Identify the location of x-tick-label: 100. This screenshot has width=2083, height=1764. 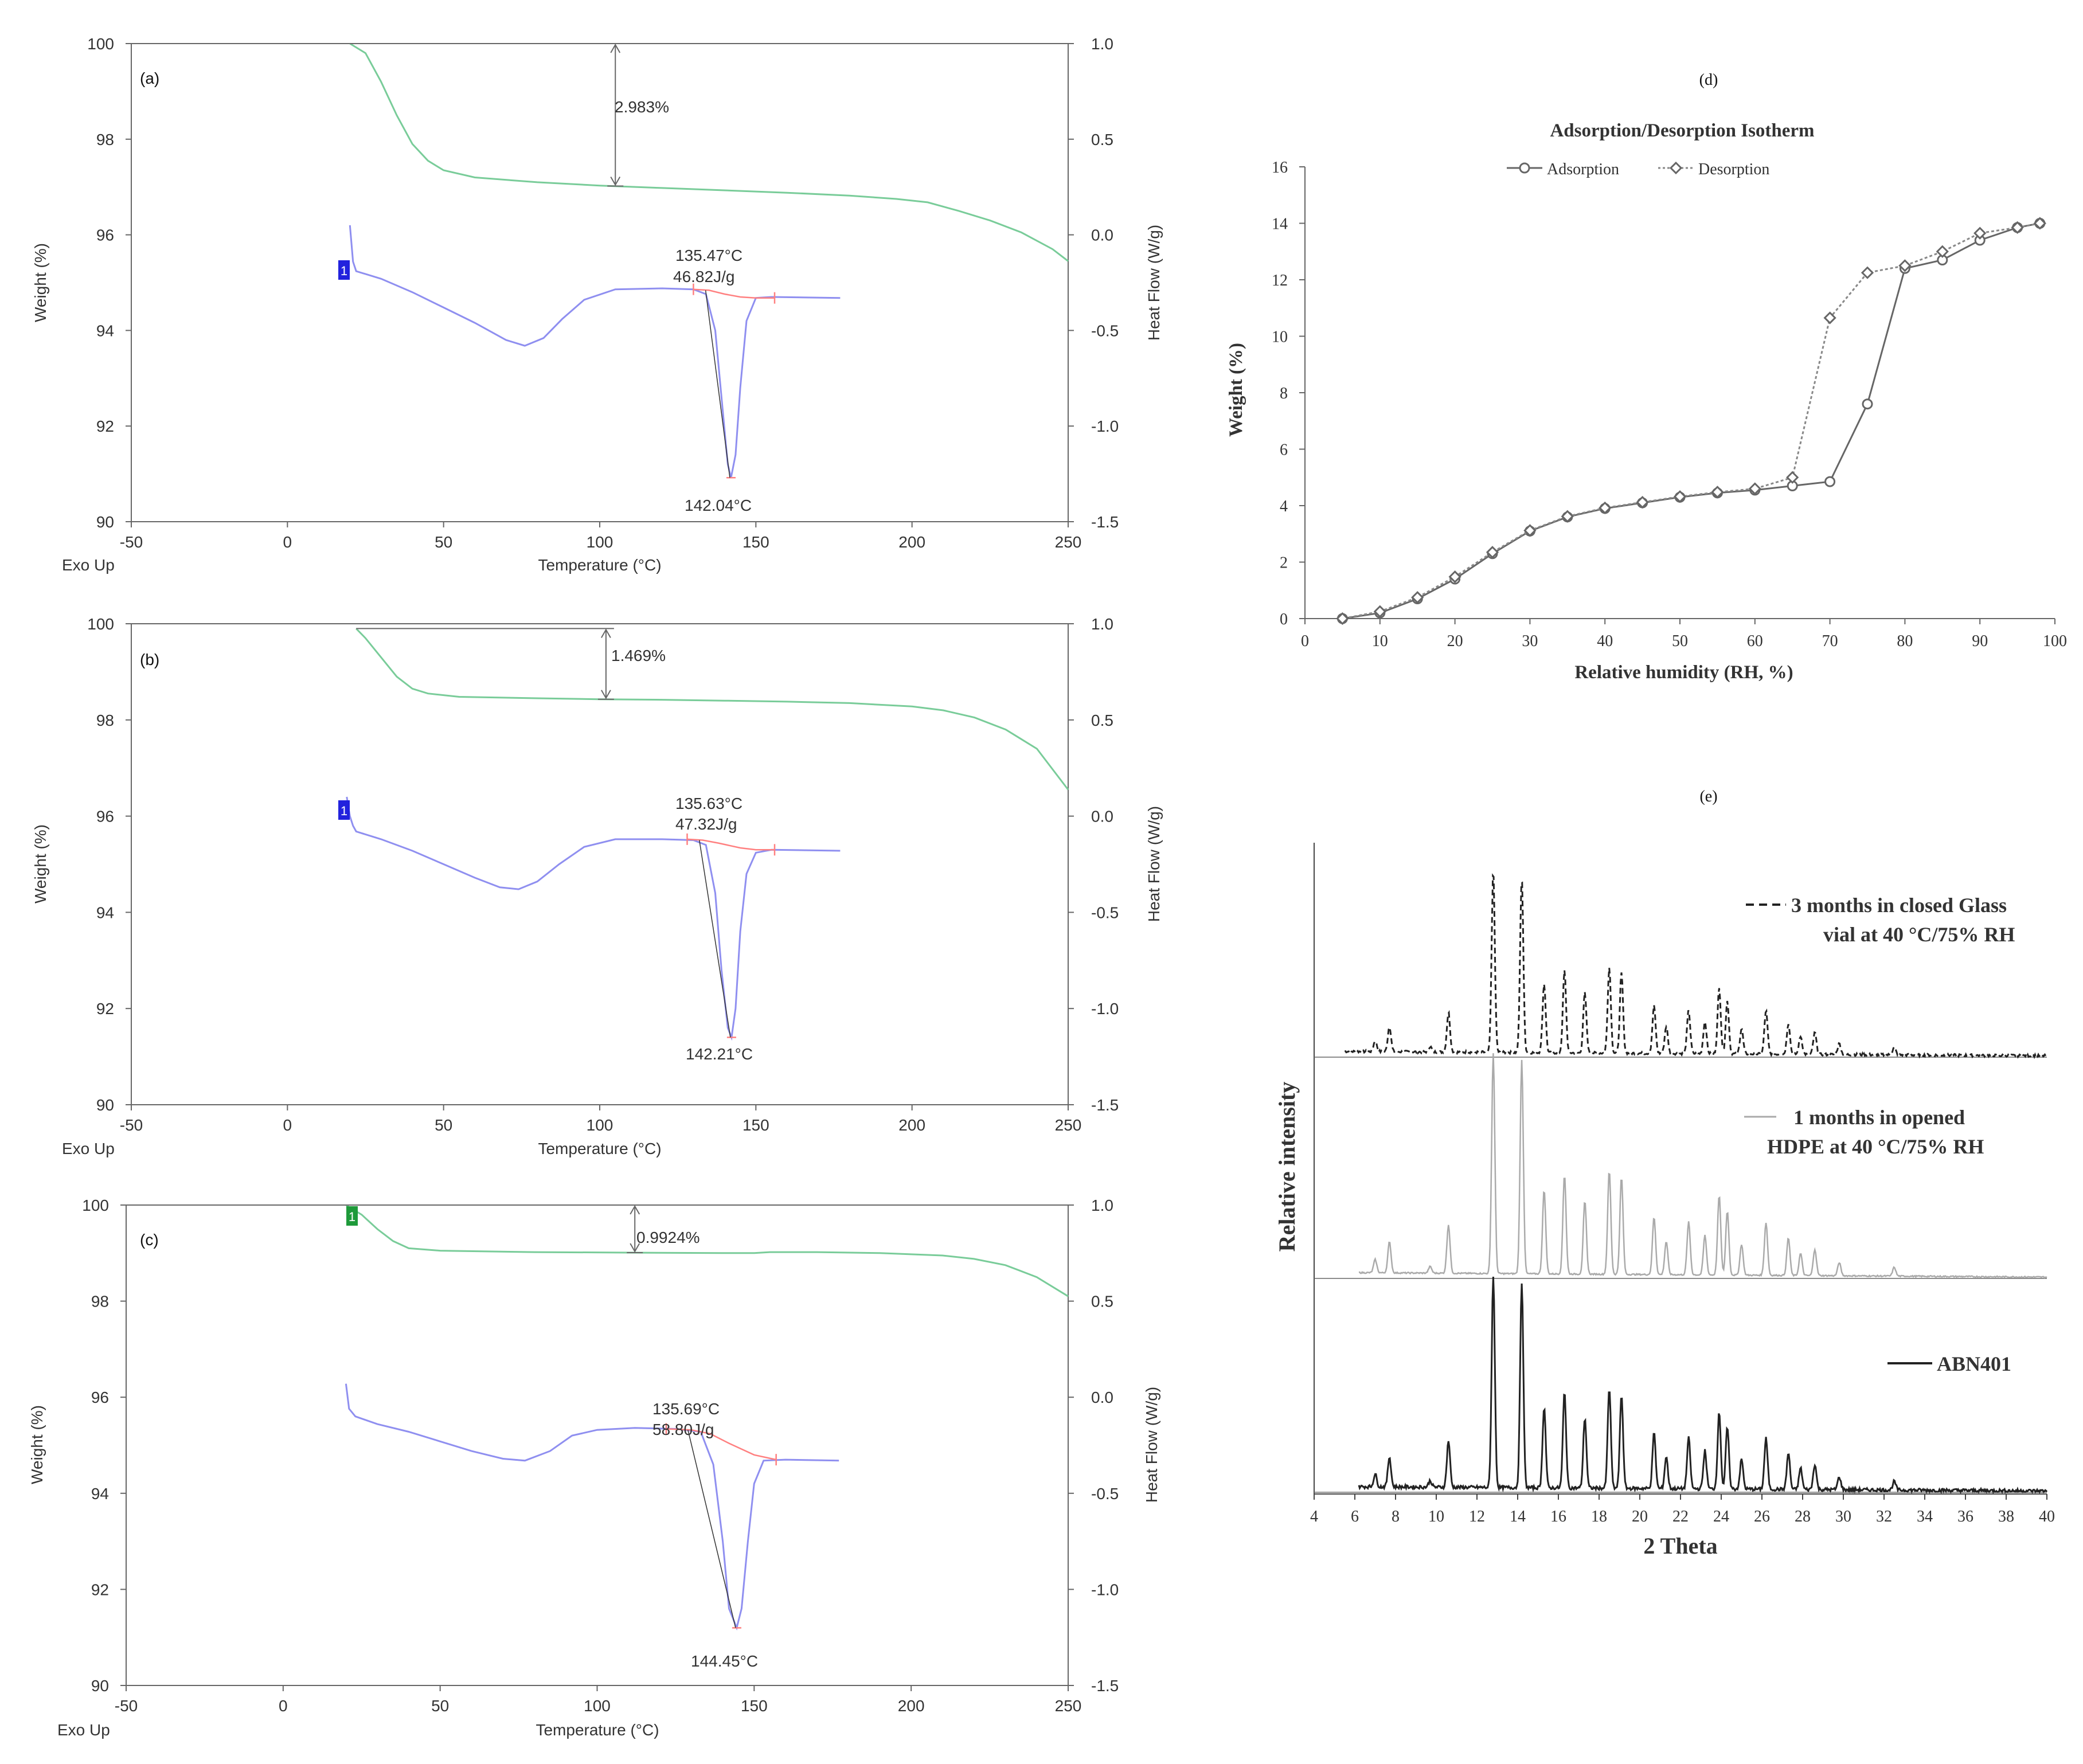
(600, 542).